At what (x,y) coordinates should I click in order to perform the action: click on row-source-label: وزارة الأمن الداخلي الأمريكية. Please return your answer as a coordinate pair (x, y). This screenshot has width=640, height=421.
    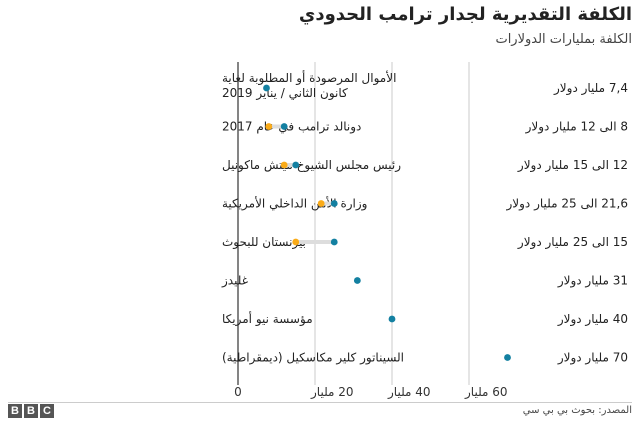
    Looking at the image, I should click on (294, 204).